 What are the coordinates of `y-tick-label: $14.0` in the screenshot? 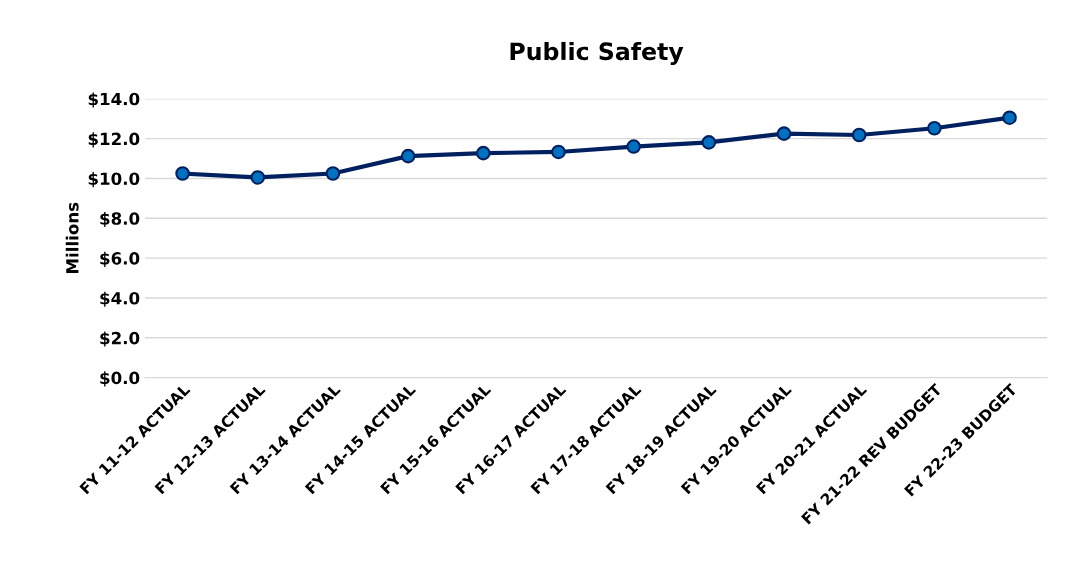 It's located at (114, 100).